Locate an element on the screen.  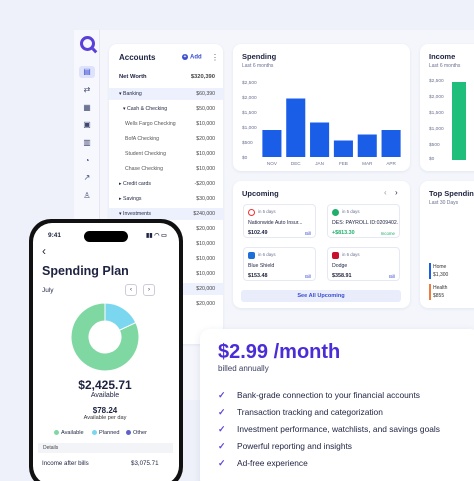
upcoming-item: in 6 days Dodge $358.91 Bill is located at coordinates (363, 264).